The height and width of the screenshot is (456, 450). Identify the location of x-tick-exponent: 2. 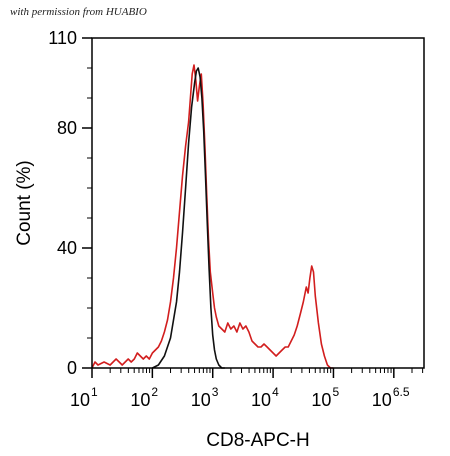
(154, 392).